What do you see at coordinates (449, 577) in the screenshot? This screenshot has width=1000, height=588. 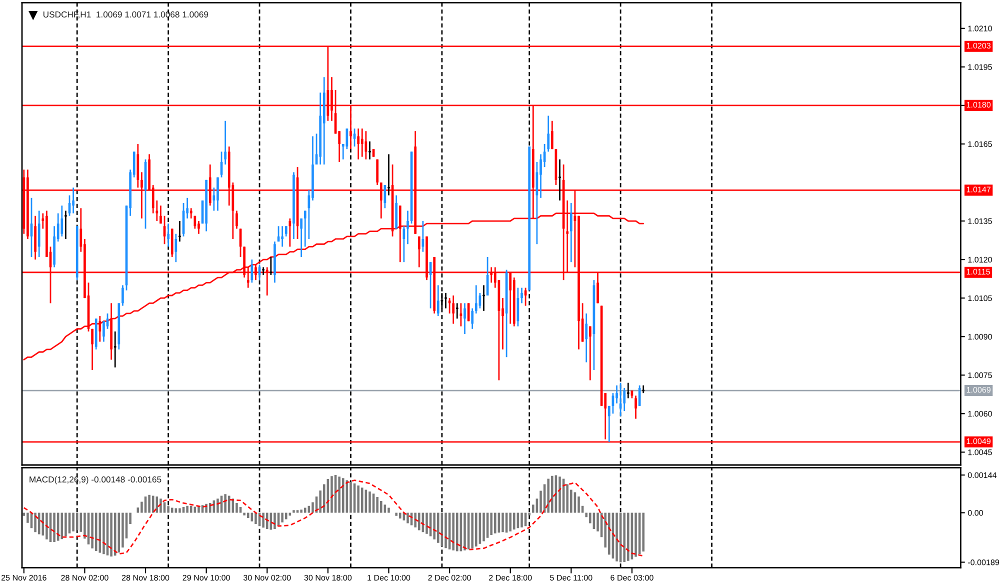 I see `x-tick-label: 2 Dec 02:00` at bounding box center [449, 577].